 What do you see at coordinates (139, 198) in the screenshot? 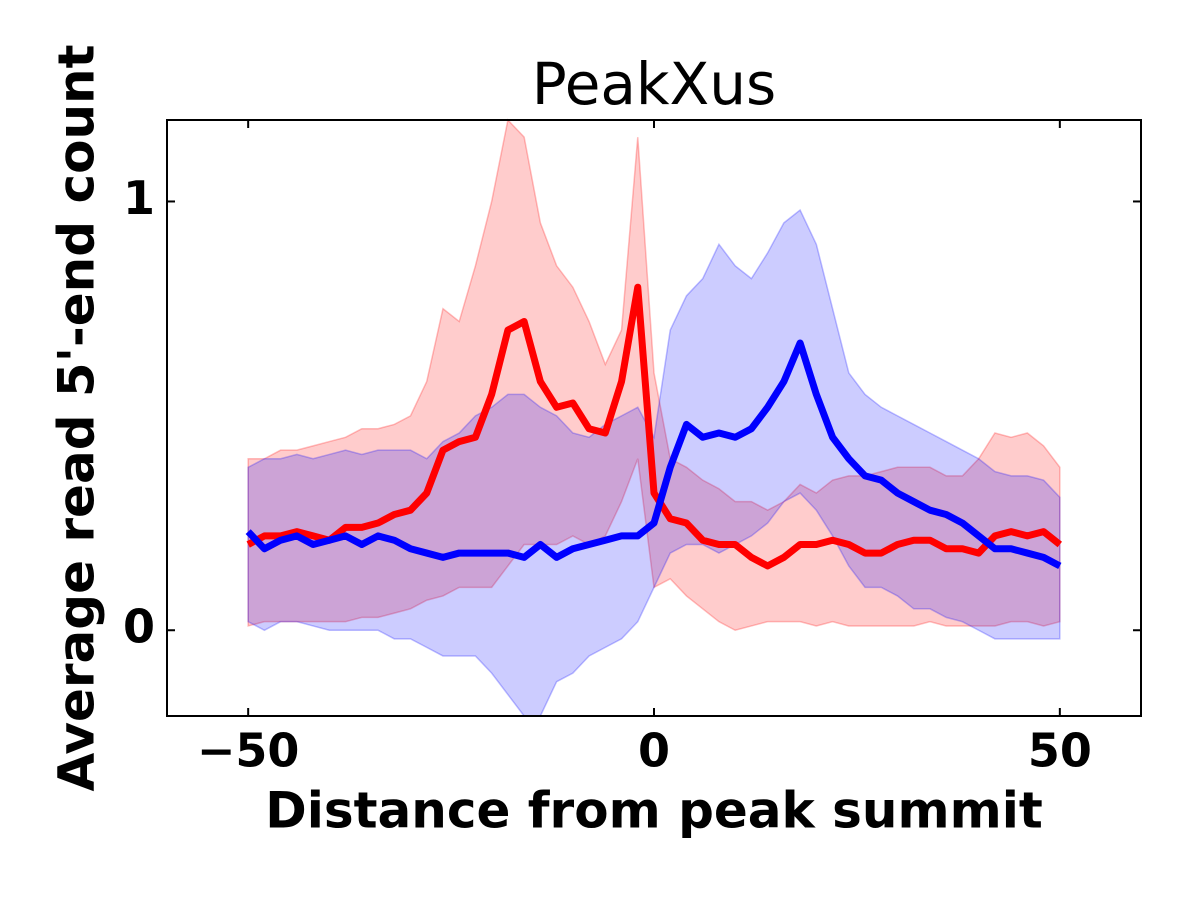
I see `y-tick-label: 1` at bounding box center [139, 198].